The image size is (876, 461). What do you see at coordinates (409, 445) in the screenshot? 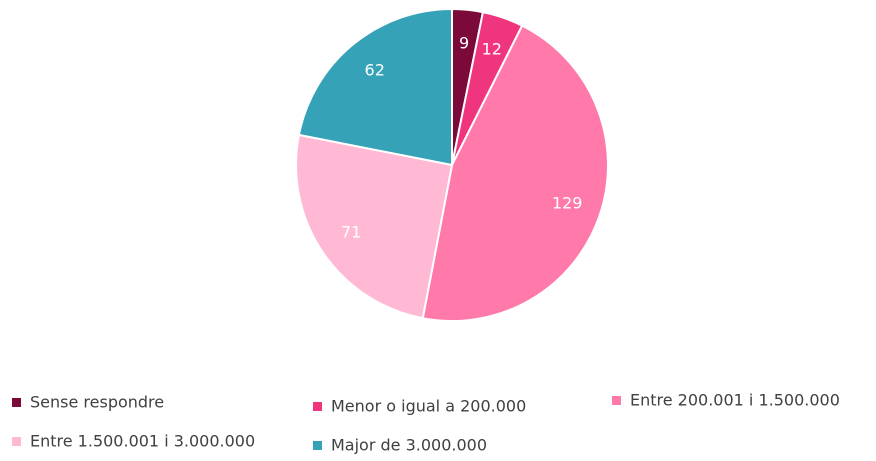
I see `legend-label: Major de 3.000.000` at bounding box center [409, 445].